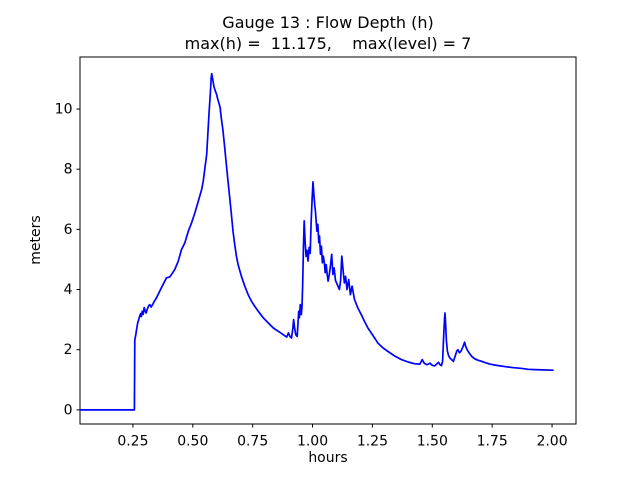 The width and height of the screenshot is (640, 480). Describe the element at coordinates (551, 442) in the screenshot. I see `x-tick-label: 2.00` at that location.